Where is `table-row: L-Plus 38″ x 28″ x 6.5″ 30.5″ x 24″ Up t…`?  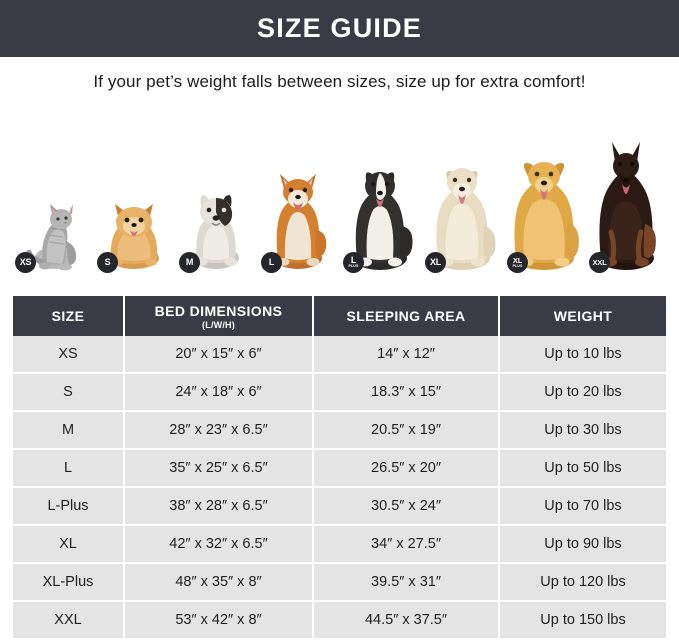 table-row: L-Plus 38″ x 28″ x 6.5″ 30.5″ x 24″ Up t… is located at coordinates (339, 507).